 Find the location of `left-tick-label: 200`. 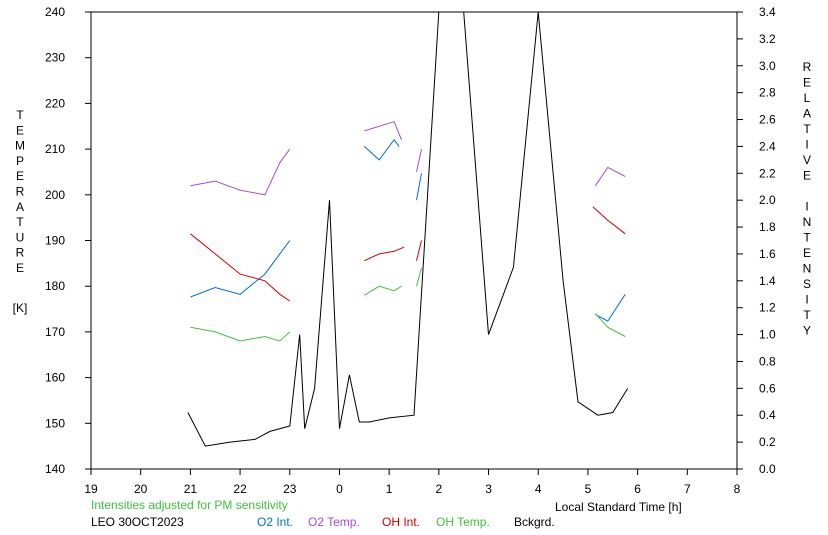

left-tick-label: 200 is located at coordinates (55, 195).